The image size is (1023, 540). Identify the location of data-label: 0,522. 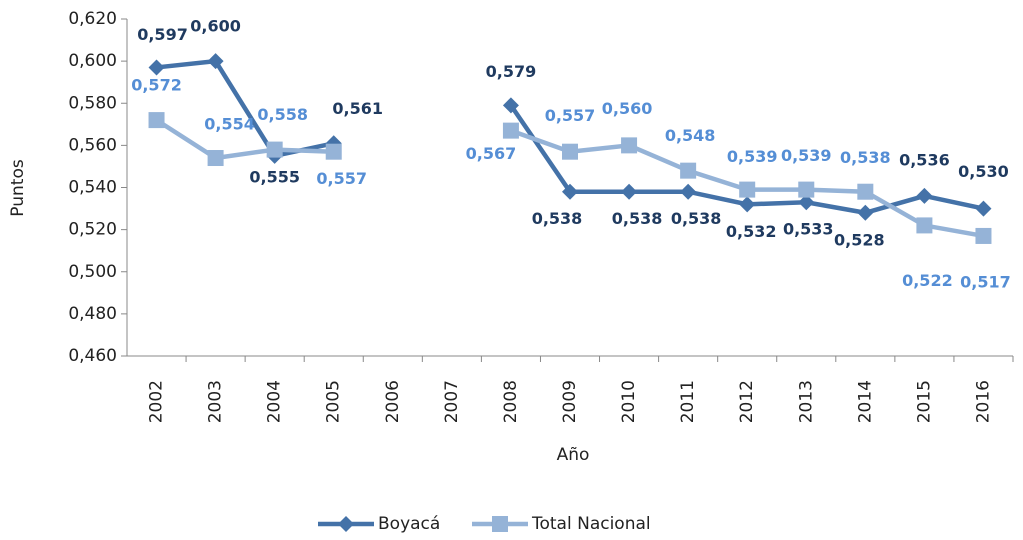
(927, 280).